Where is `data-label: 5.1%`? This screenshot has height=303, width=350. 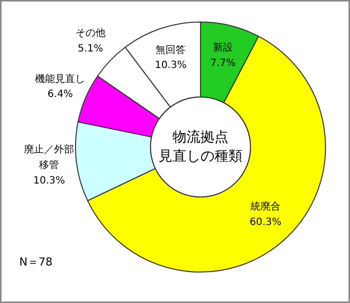
data-label: 5.1% is located at coordinates (91, 48).